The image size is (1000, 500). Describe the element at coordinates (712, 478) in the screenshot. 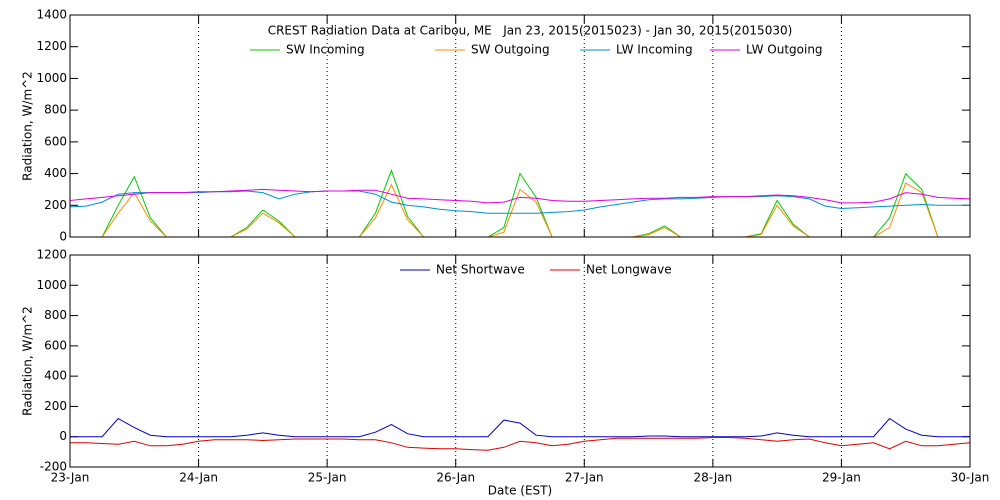

I see `x-tick-label: 28-Jan` at that location.